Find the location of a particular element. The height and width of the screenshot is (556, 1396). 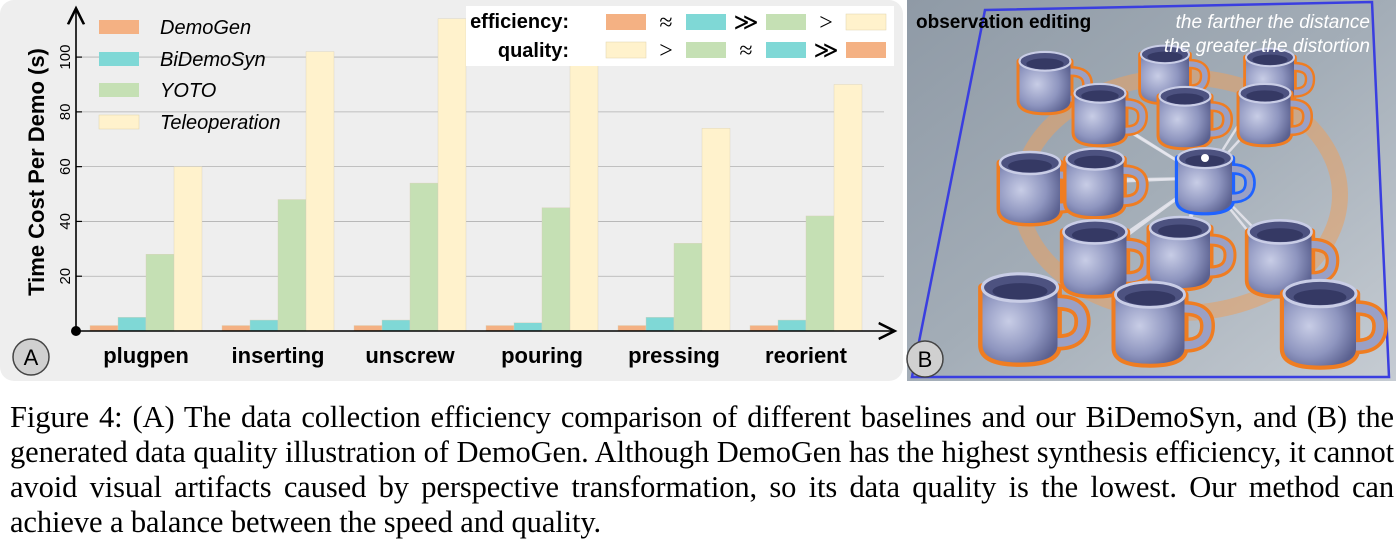

bar-teleoperation-reorient is located at coordinates (848, 208).